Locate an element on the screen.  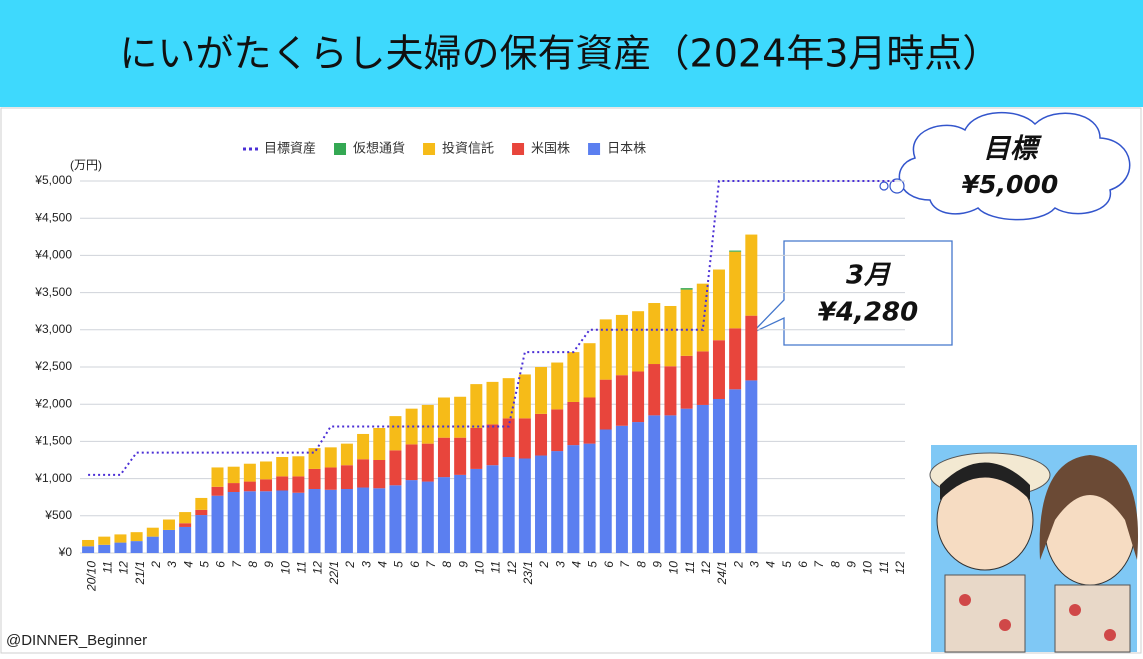
x-tick-label: 20/10 is located at coordinates (91, 576).